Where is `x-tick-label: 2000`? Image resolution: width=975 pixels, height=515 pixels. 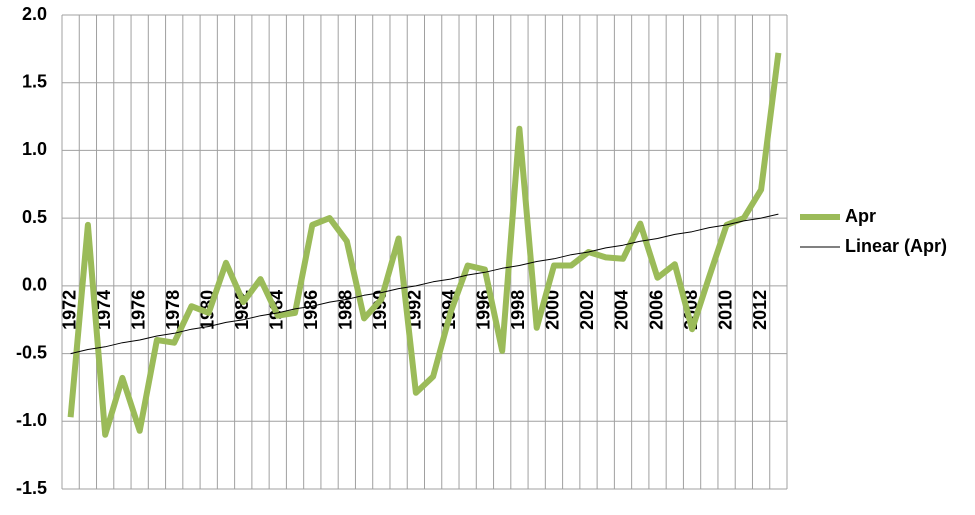
x-tick-label: 2000 is located at coordinates (553, 310).